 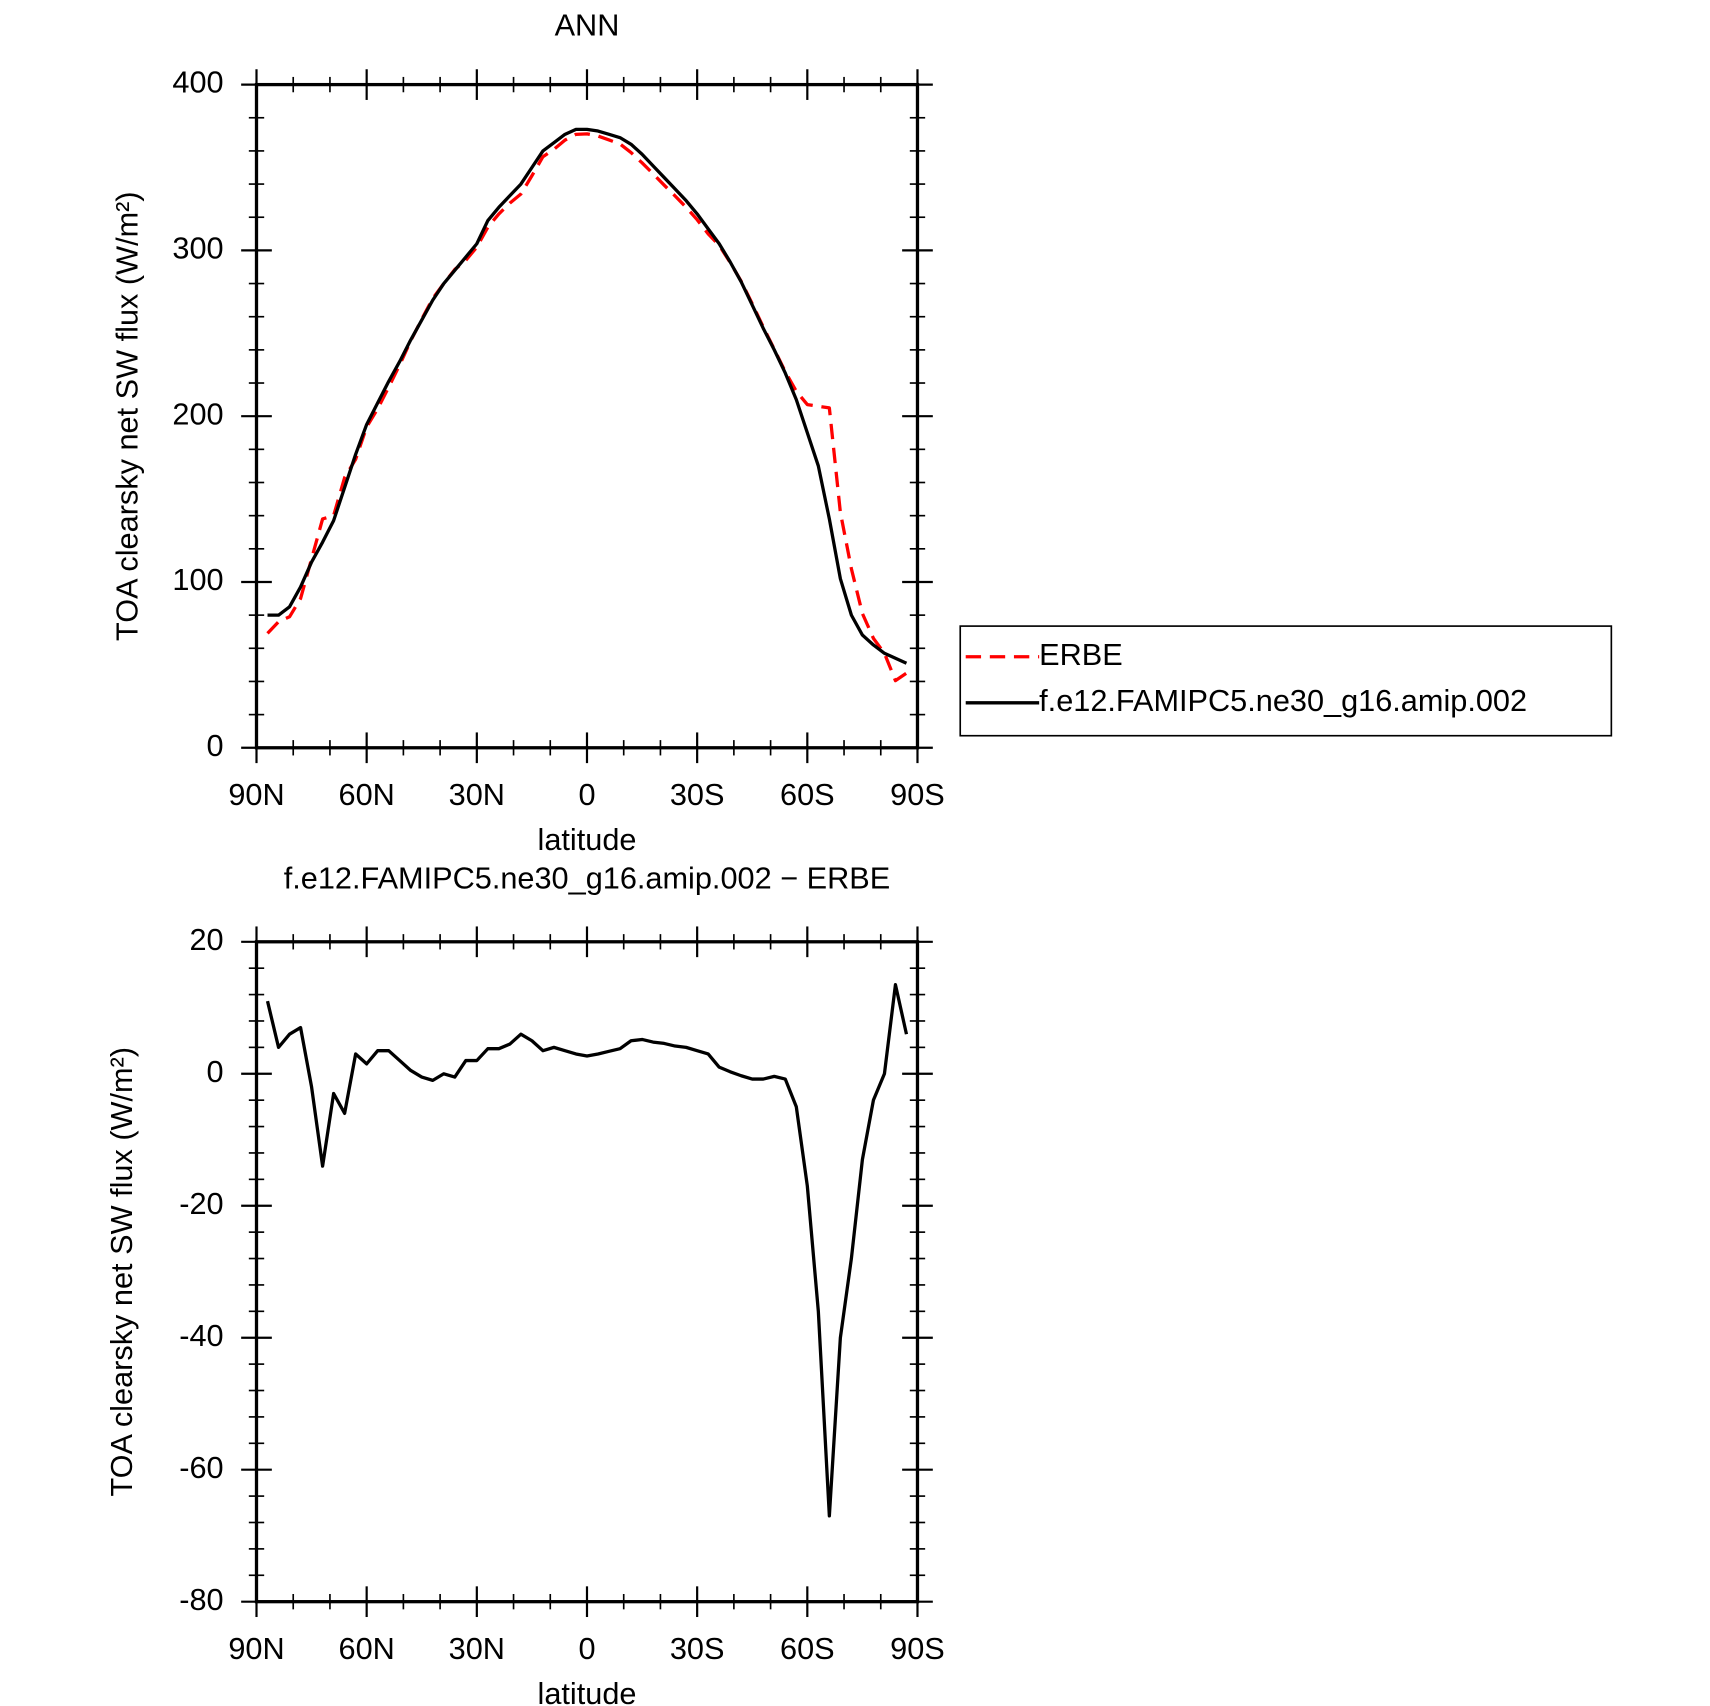 I want to click on chart-title: f.e12.FAMIPC5.ne30_g16.amip.002 − ERBE, so click(x=587, y=878).